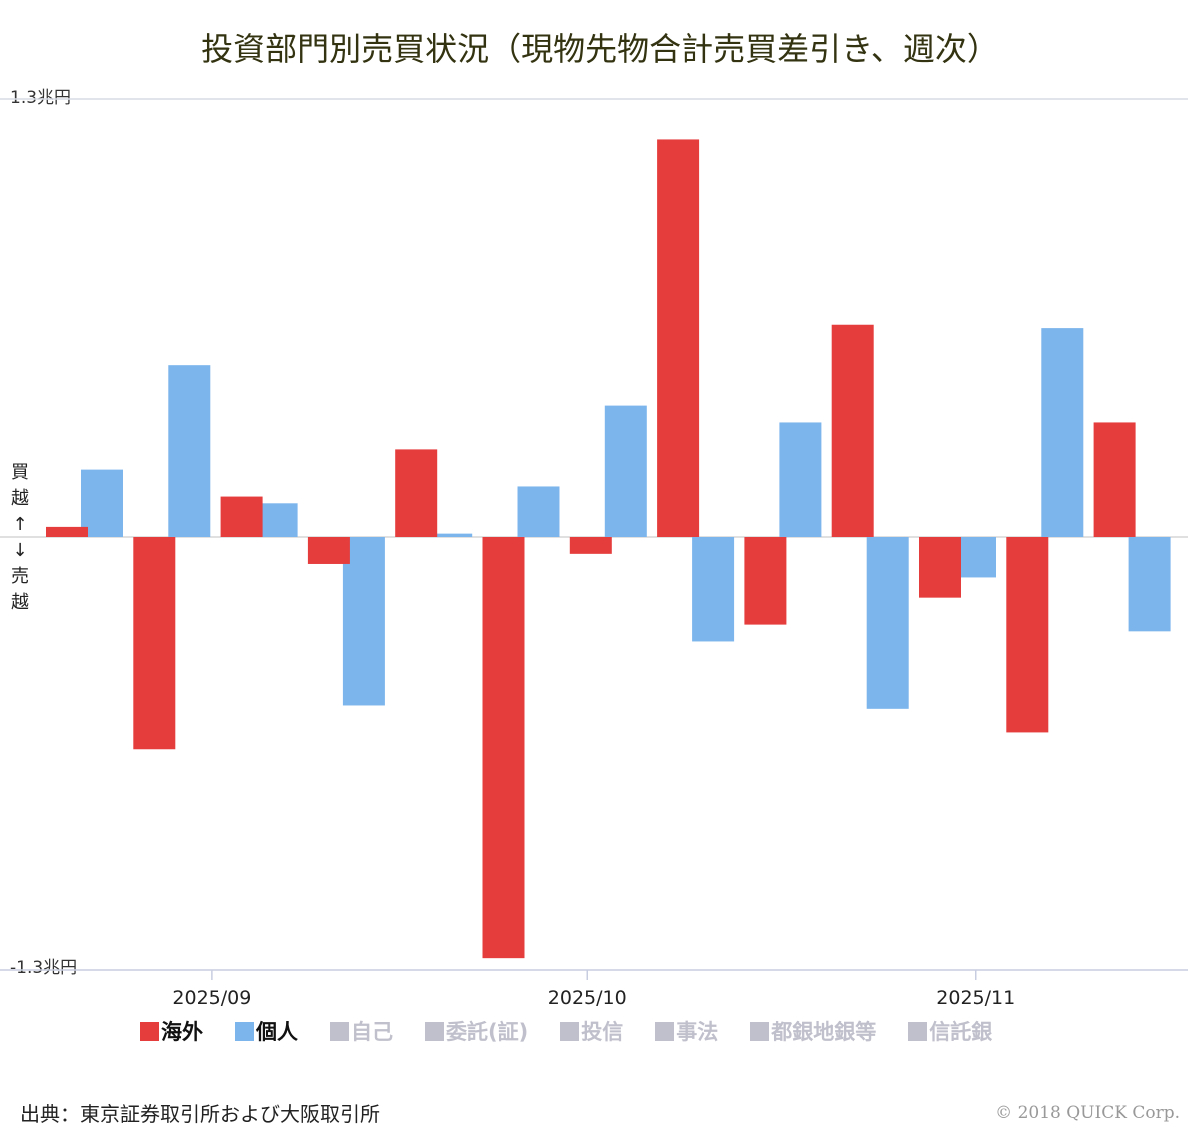 This screenshot has height=1130, width=1200. I want to click on side-char: 売, so click(20, 576).